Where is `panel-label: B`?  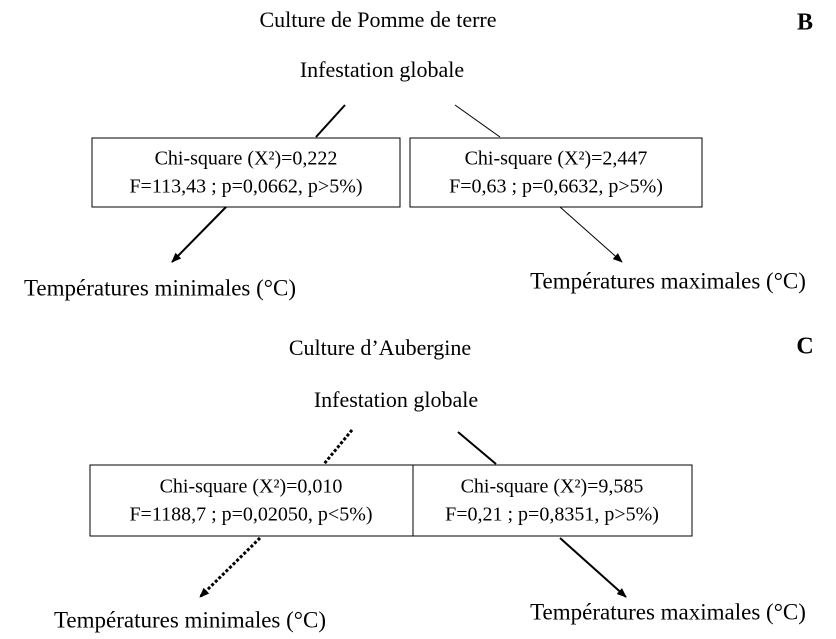 panel-label: B is located at coordinates (805, 23).